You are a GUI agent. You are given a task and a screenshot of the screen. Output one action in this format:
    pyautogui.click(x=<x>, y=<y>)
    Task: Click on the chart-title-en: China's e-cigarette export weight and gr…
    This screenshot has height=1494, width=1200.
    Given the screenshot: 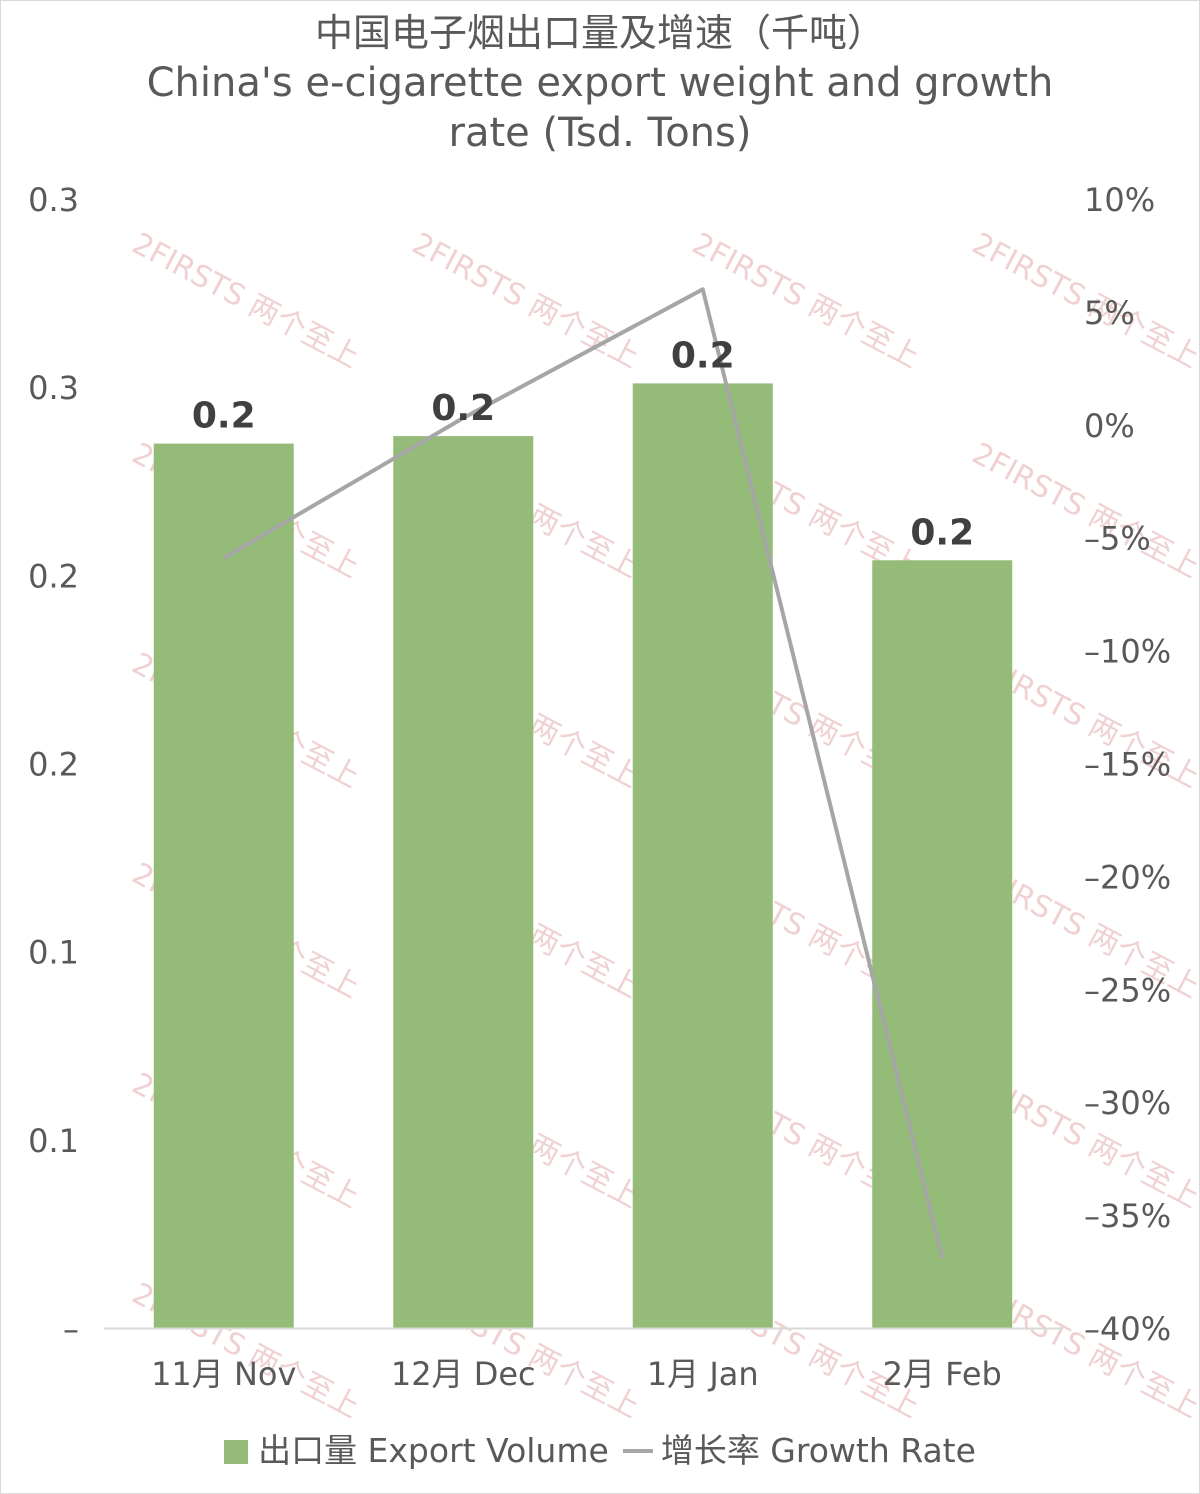 What is the action you would take?
    pyautogui.click(x=600, y=108)
    